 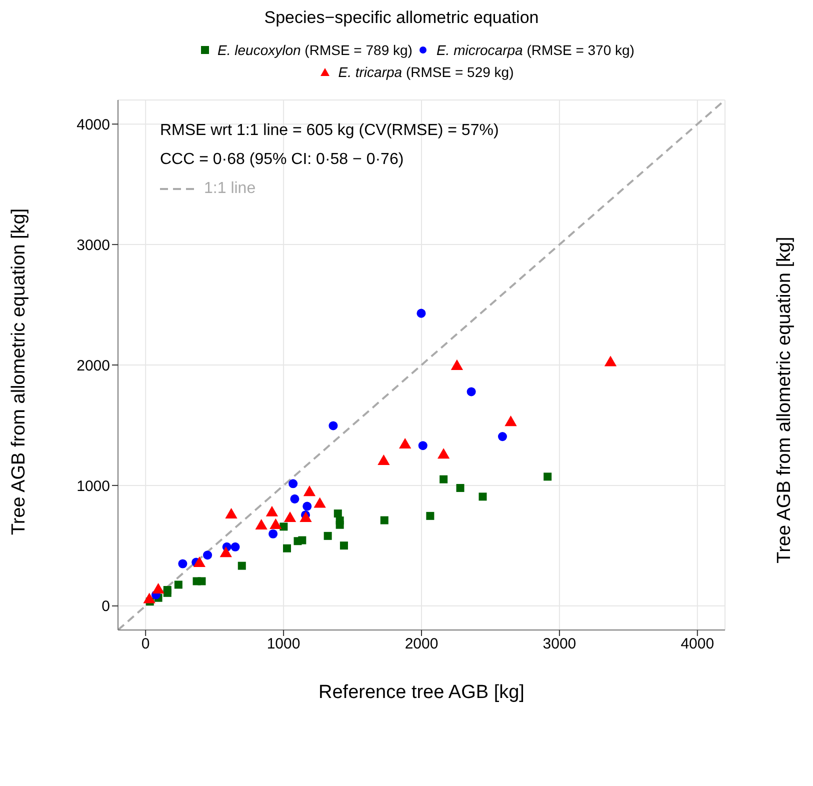 What do you see at coordinates (559, 644) in the screenshot?
I see `x-tick-label: 3000` at bounding box center [559, 644].